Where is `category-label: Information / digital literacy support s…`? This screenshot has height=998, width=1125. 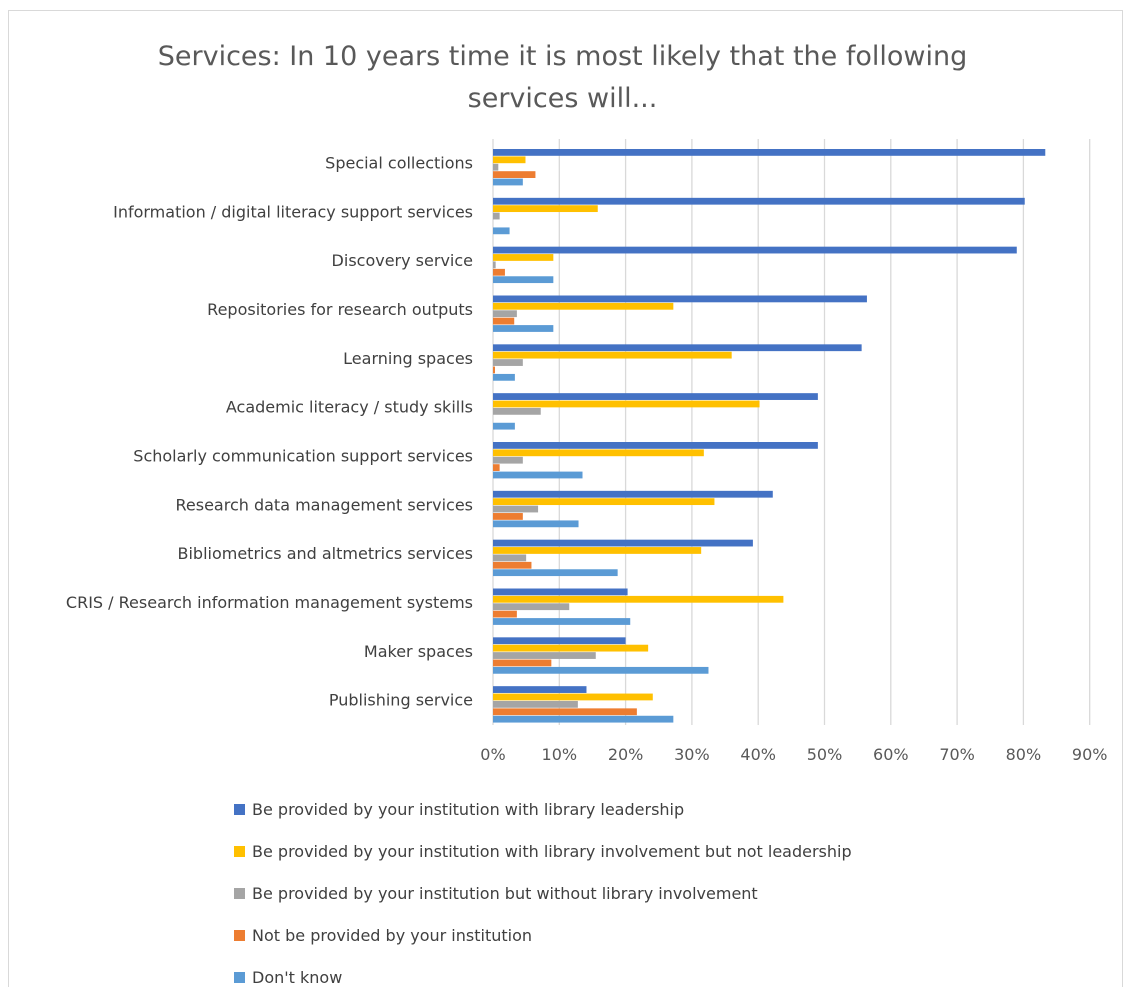 category-label: Information / digital literacy support s… is located at coordinates (293, 211).